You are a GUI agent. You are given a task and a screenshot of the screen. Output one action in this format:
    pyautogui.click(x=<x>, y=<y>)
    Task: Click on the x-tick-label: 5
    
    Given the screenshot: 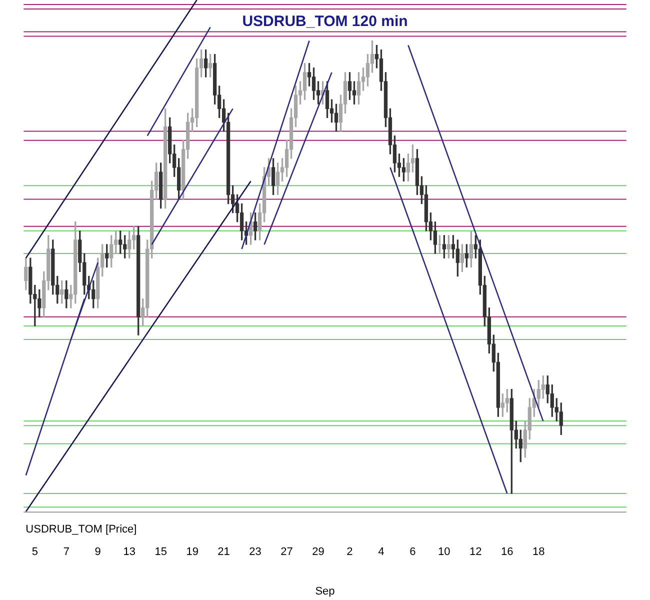 What is the action you would take?
    pyautogui.click(x=35, y=552)
    